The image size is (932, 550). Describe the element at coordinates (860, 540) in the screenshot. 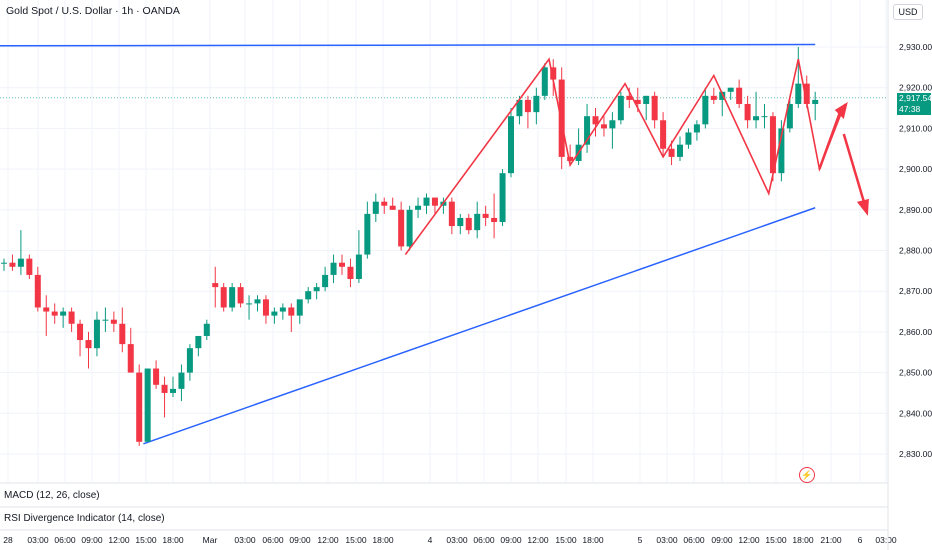

I see `time-tick-label: 6` at that location.